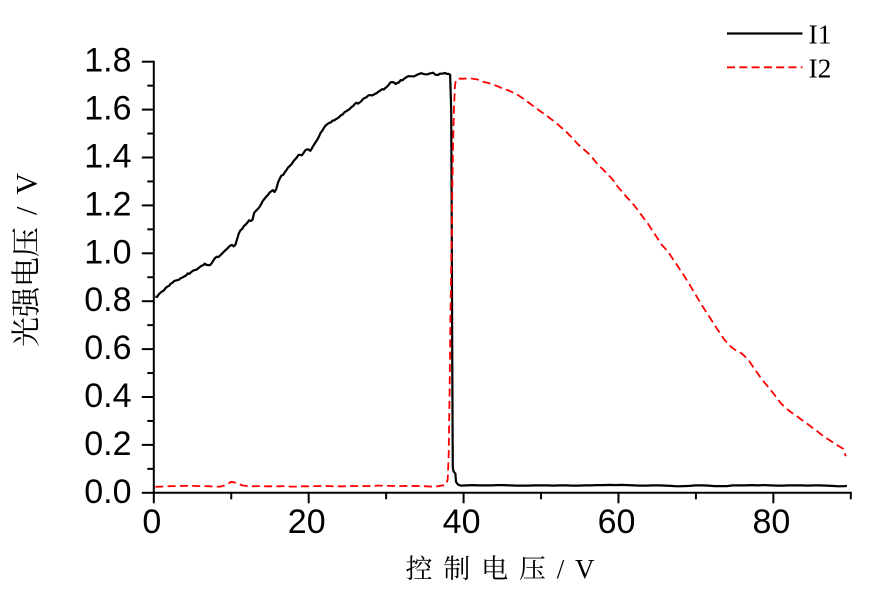 The width and height of the screenshot is (896, 598). I want to click on y-tick-labels: 0.0 0.2 0.4 0.6 0.8 1.0 1.2 1.4 1.6 1.8, so click(107, 276).